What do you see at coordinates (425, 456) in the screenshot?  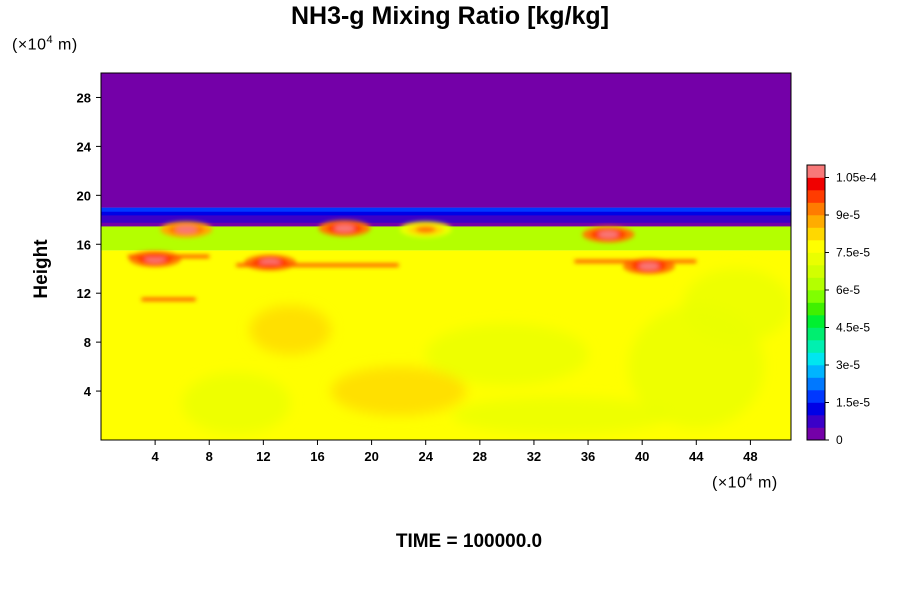 I see `x-tick-label: 24` at bounding box center [425, 456].